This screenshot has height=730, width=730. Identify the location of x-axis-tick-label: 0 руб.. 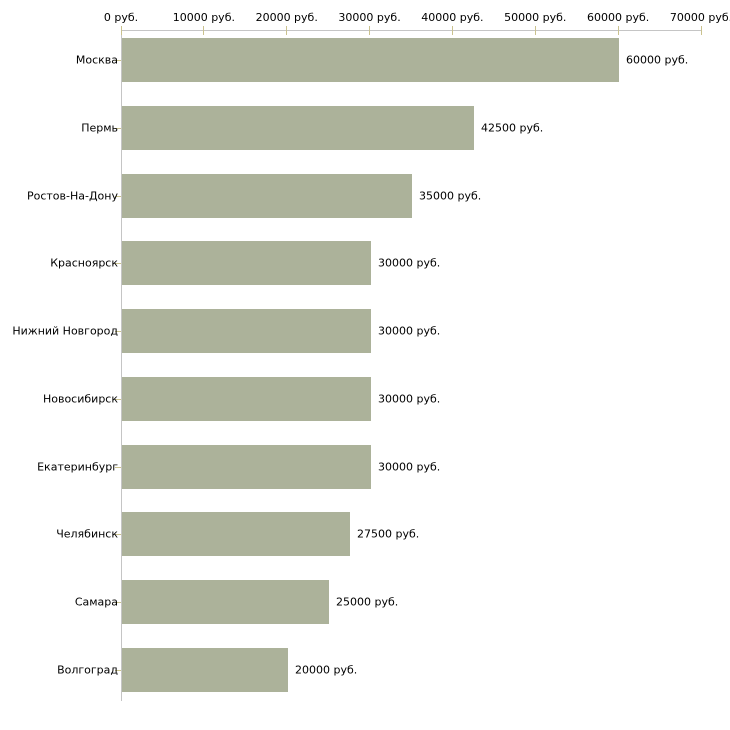
(121, 17).